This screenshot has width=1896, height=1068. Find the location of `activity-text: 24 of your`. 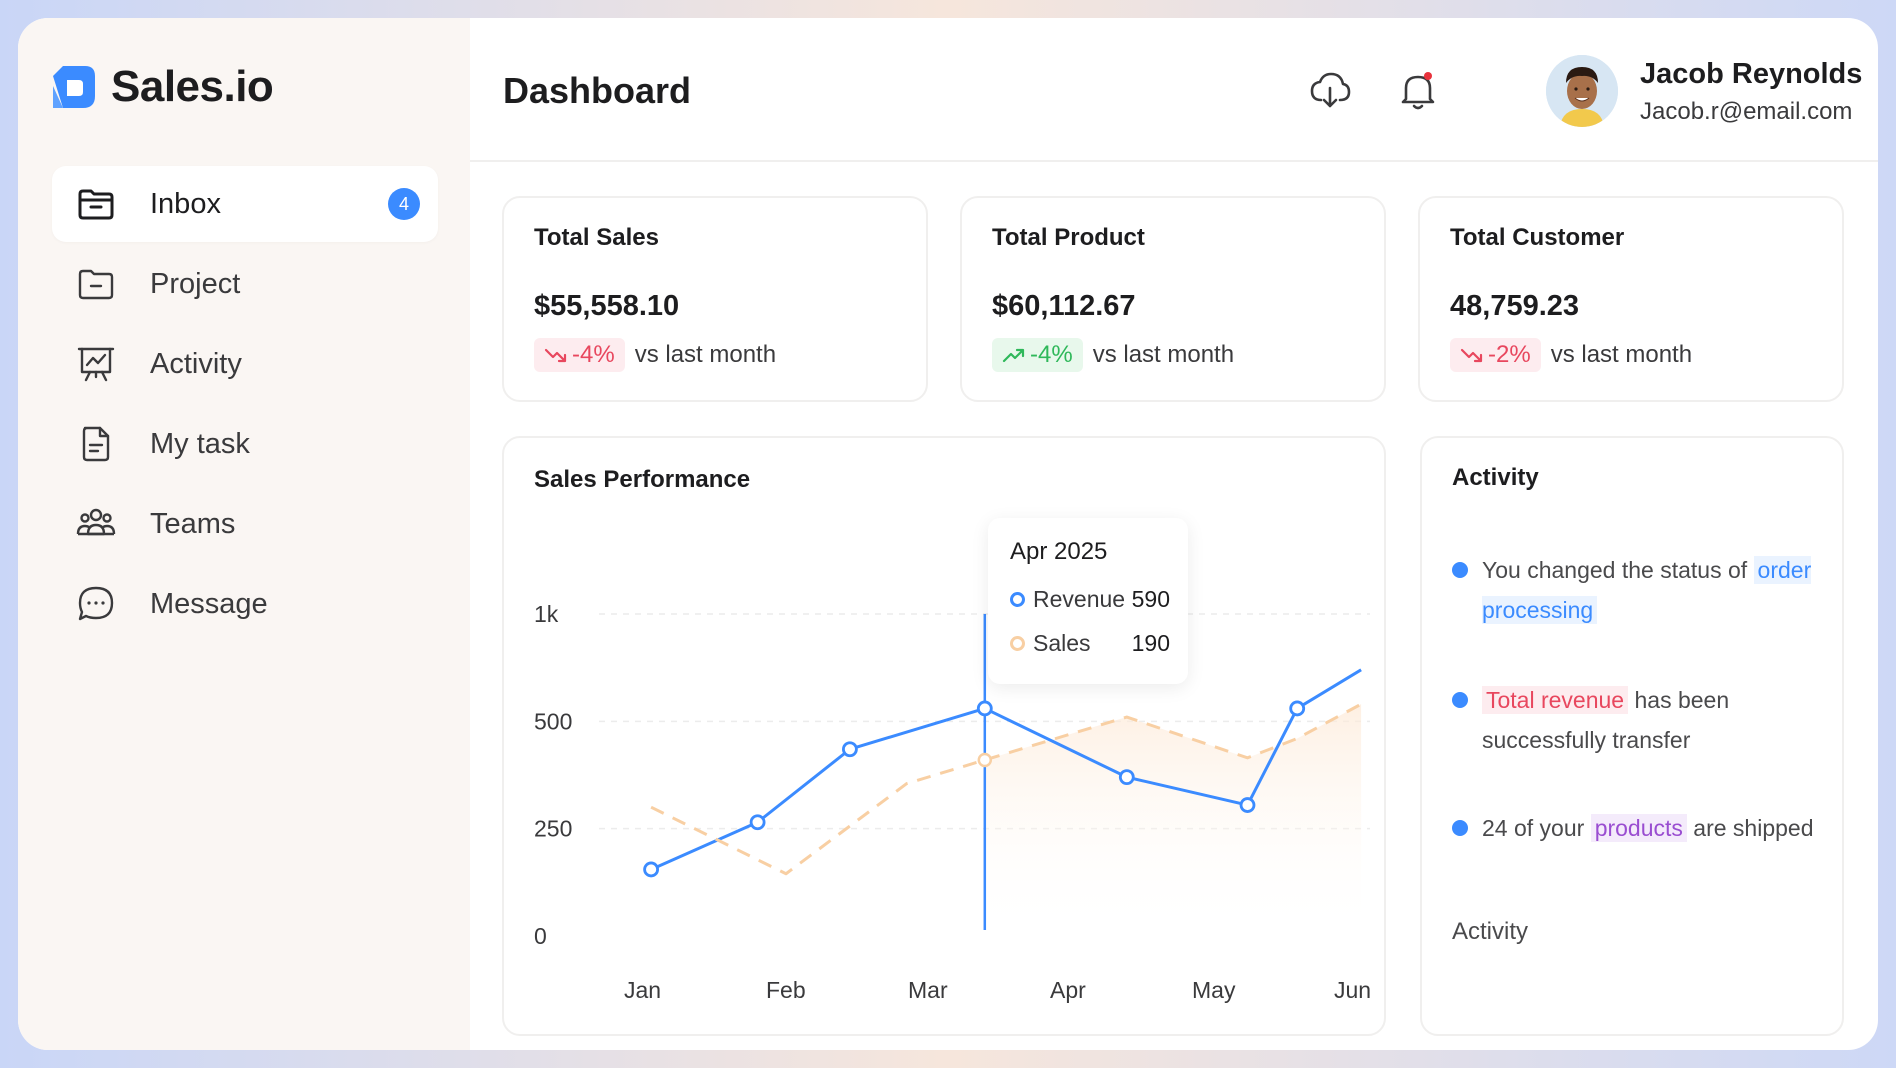

activity-text: 24 of your is located at coordinates (1536, 828).